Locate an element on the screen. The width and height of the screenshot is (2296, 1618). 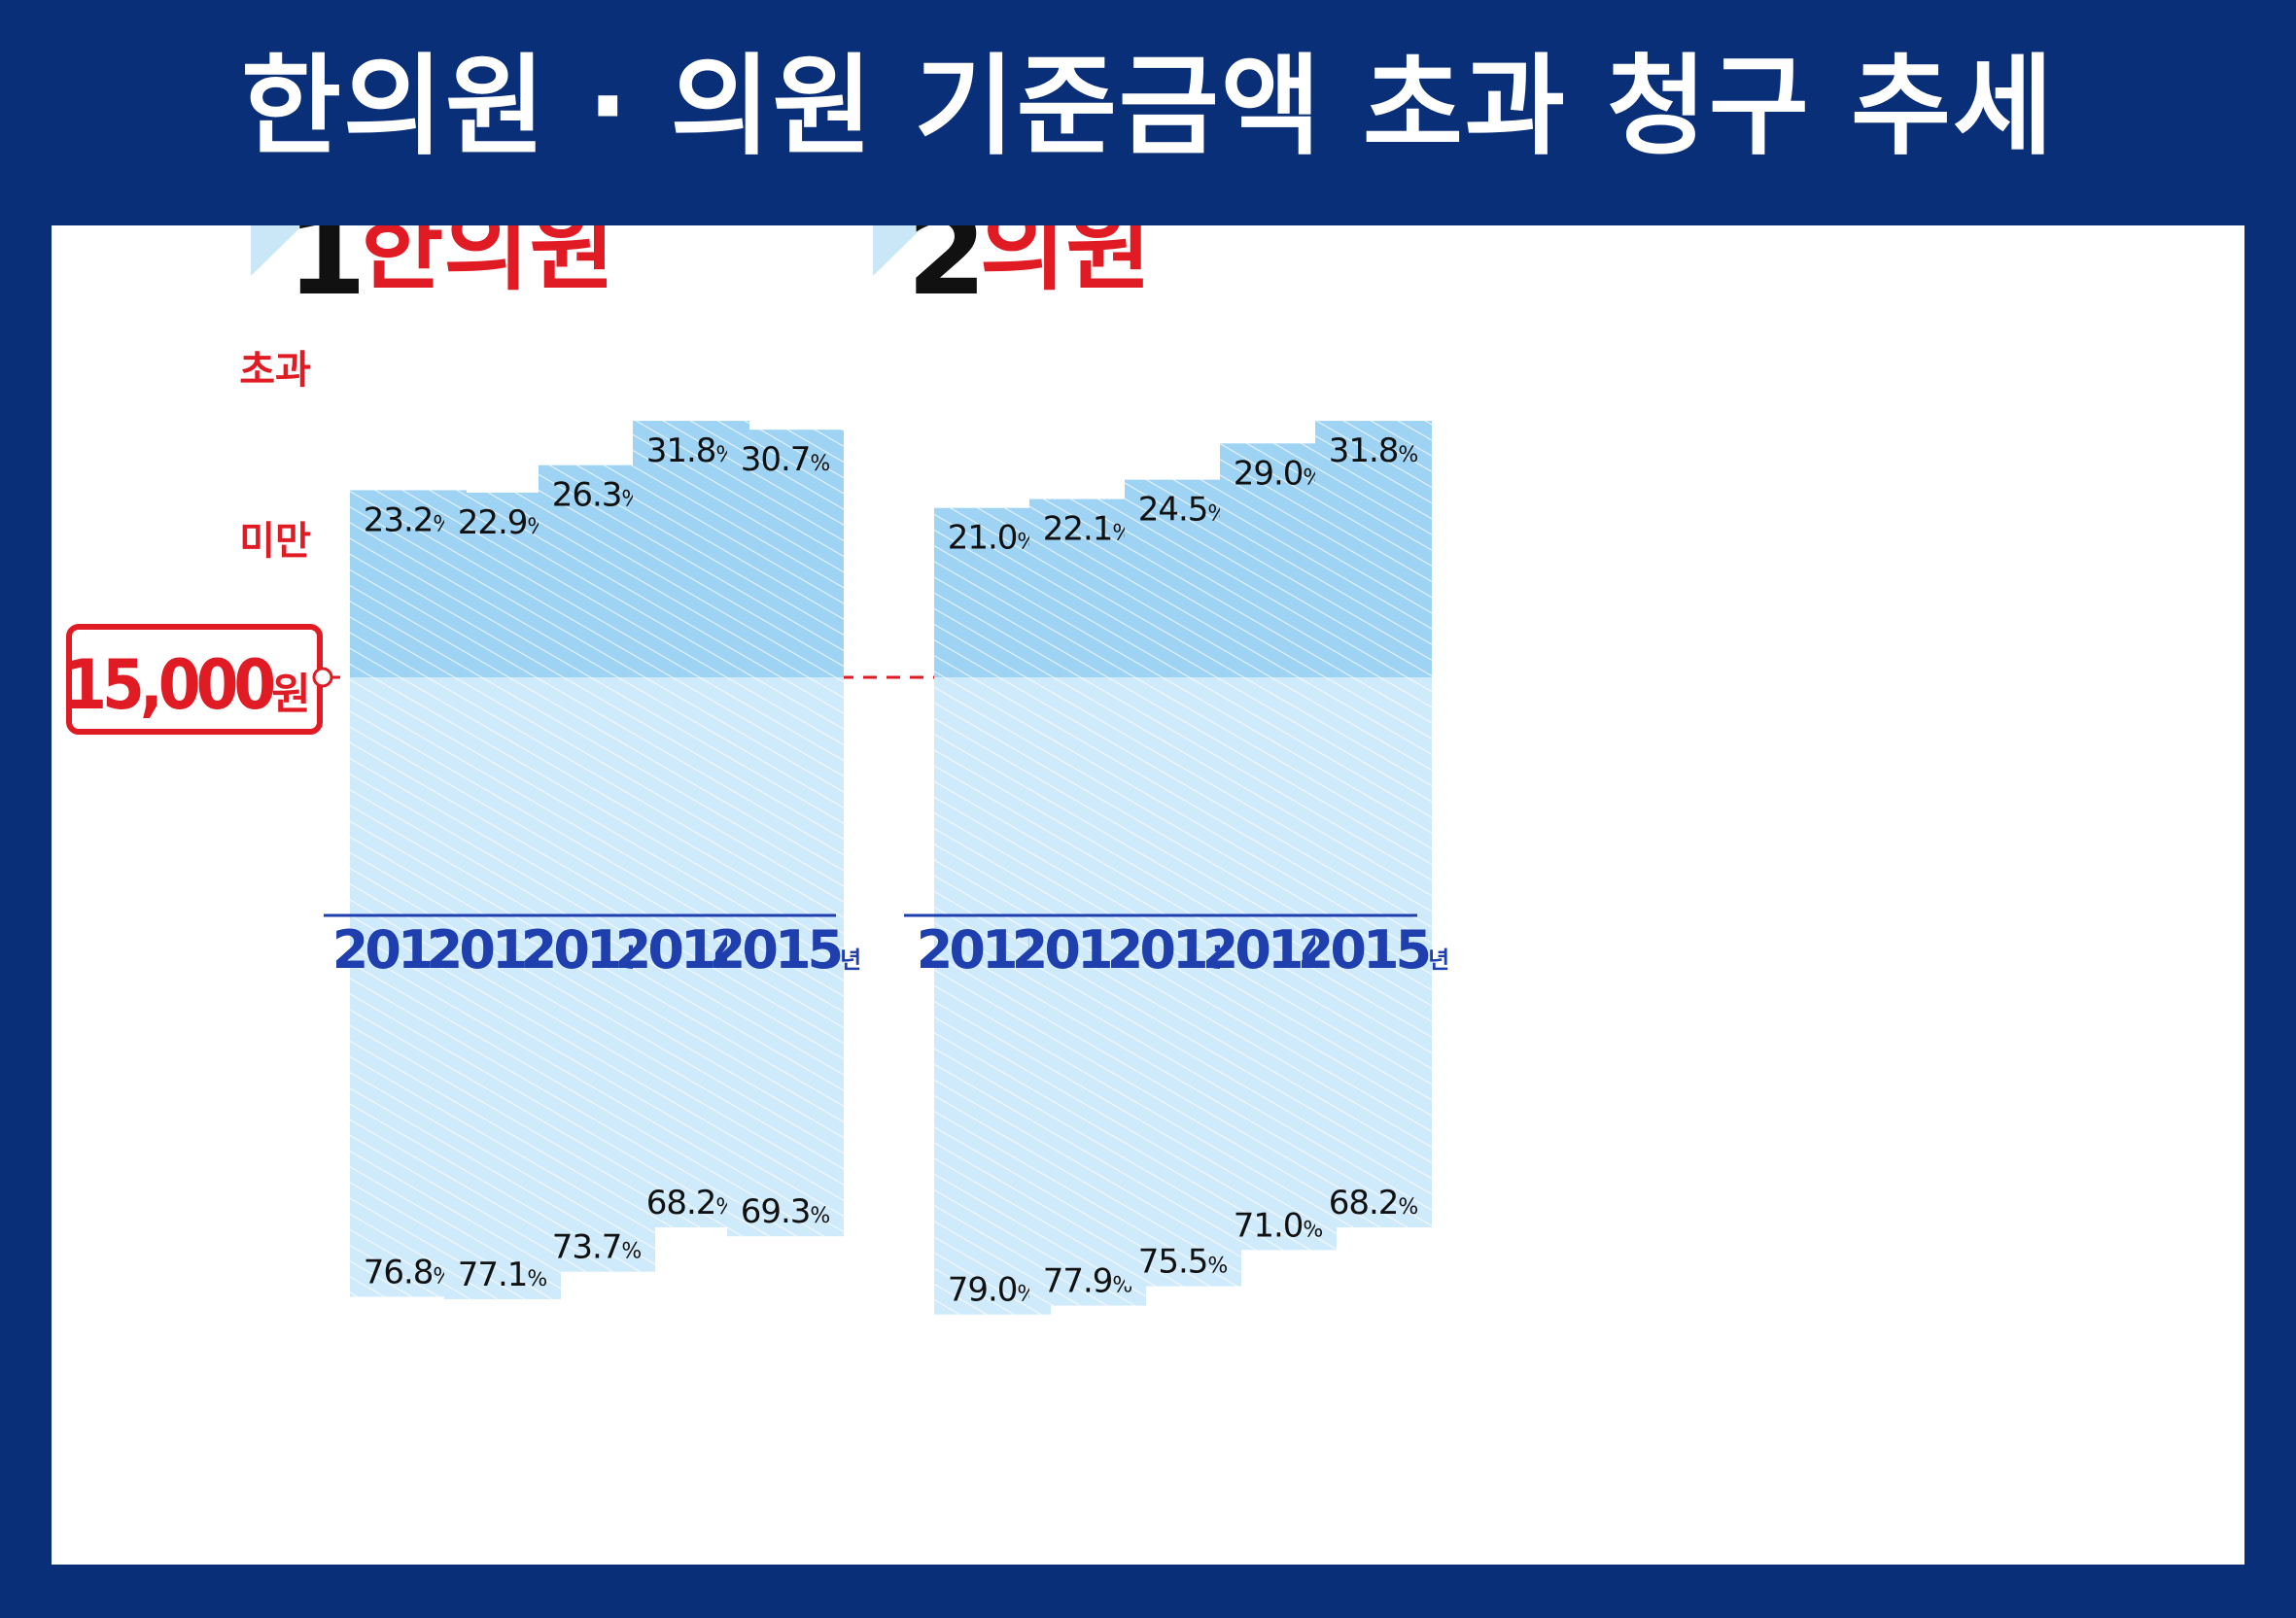
data-label-below-2014: 68.2% is located at coordinates (691, 1203).